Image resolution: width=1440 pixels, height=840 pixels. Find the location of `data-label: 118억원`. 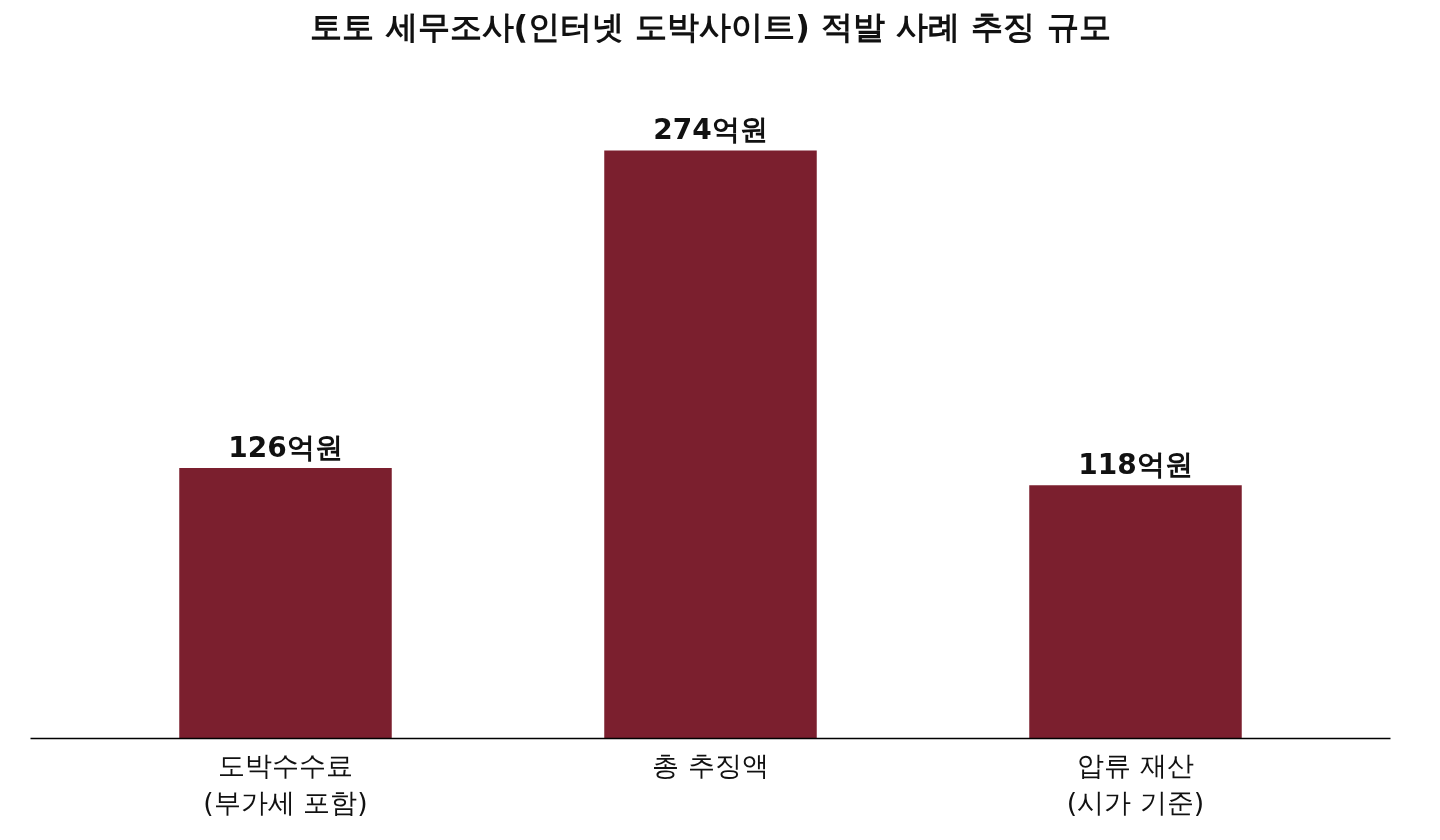

data-label: 118억원 is located at coordinates (1135, 465).